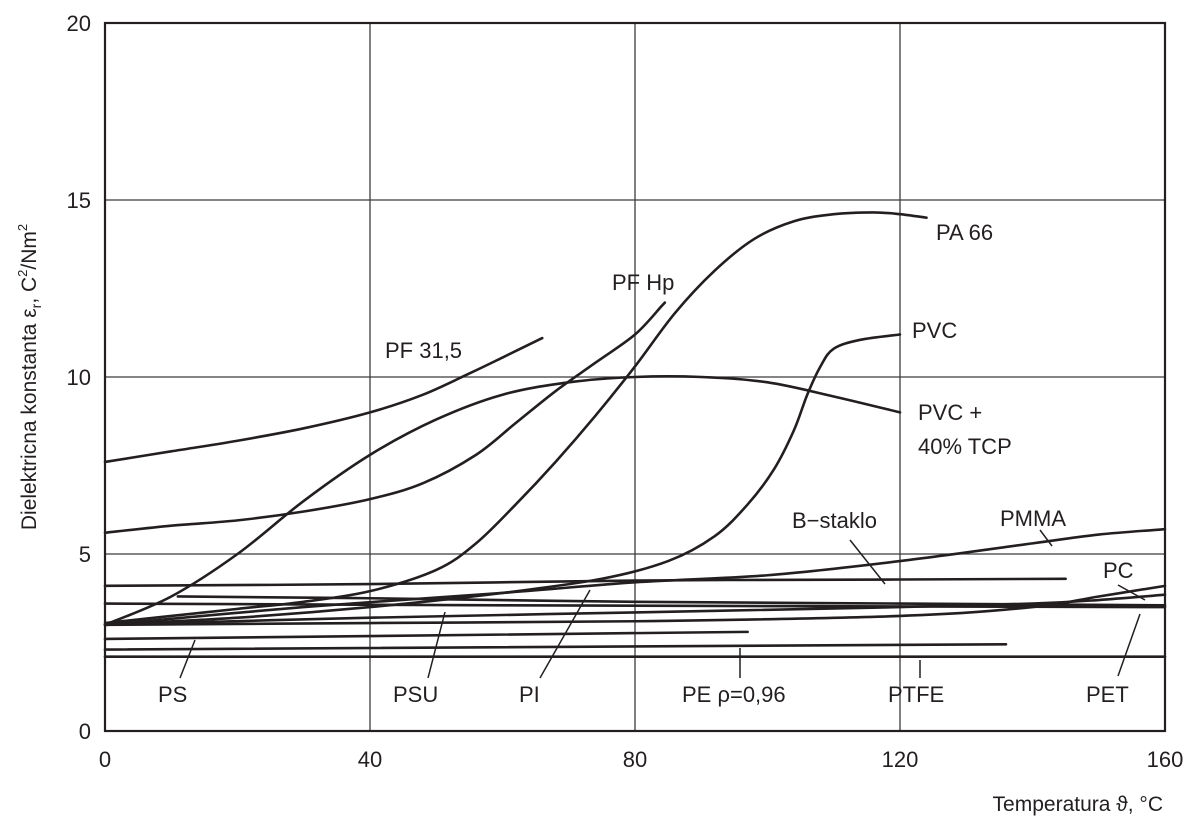 Image resolution: width=1190 pixels, height=821 pixels. I want to click on series-label: PC, so click(1118, 570).